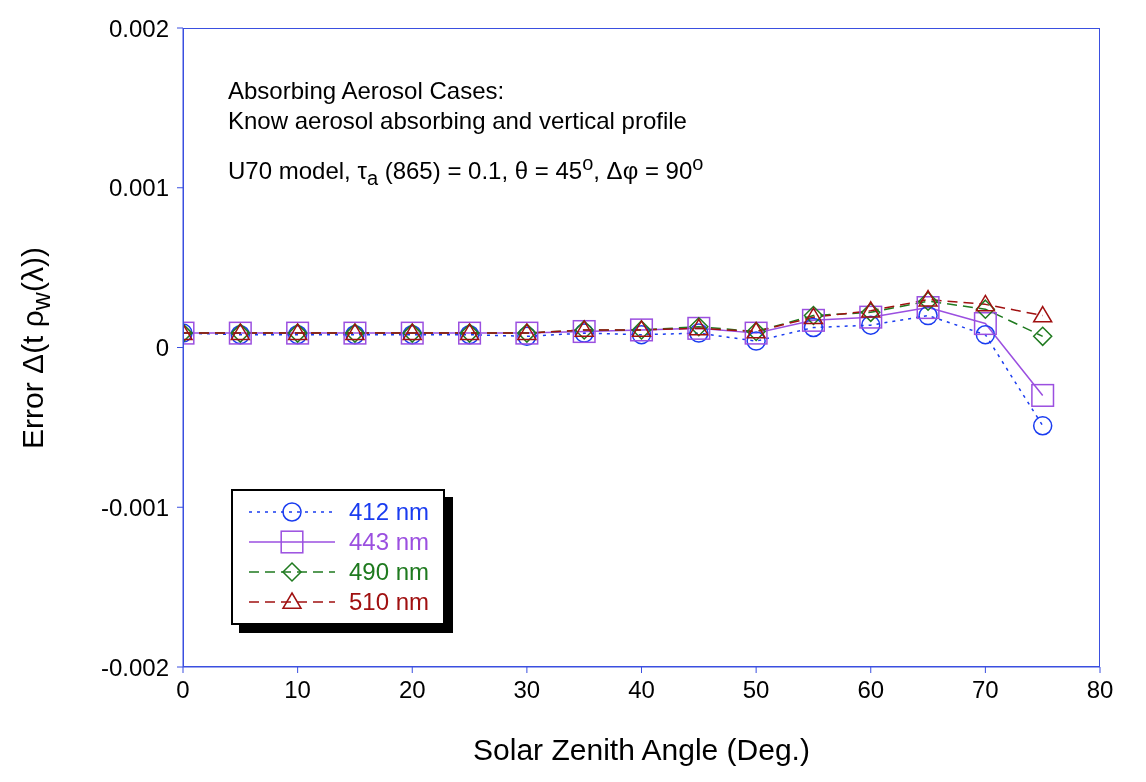  I want to click on annotation: U70 model, τ$_{a}$ (865) = 0.1, θ = 45$^{o}$, Δφ = 90$^{o}$, so click(466, 171).